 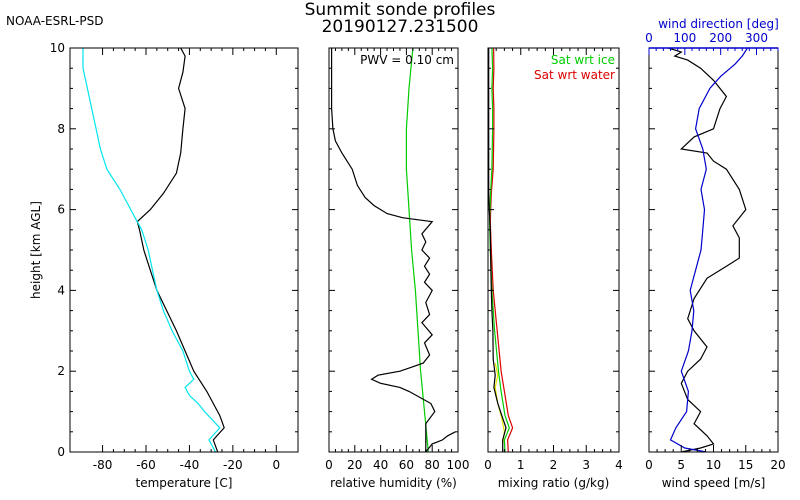 What do you see at coordinates (714, 483) in the screenshot?
I see `wind-xlabel: wind speed [m/s]` at bounding box center [714, 483].